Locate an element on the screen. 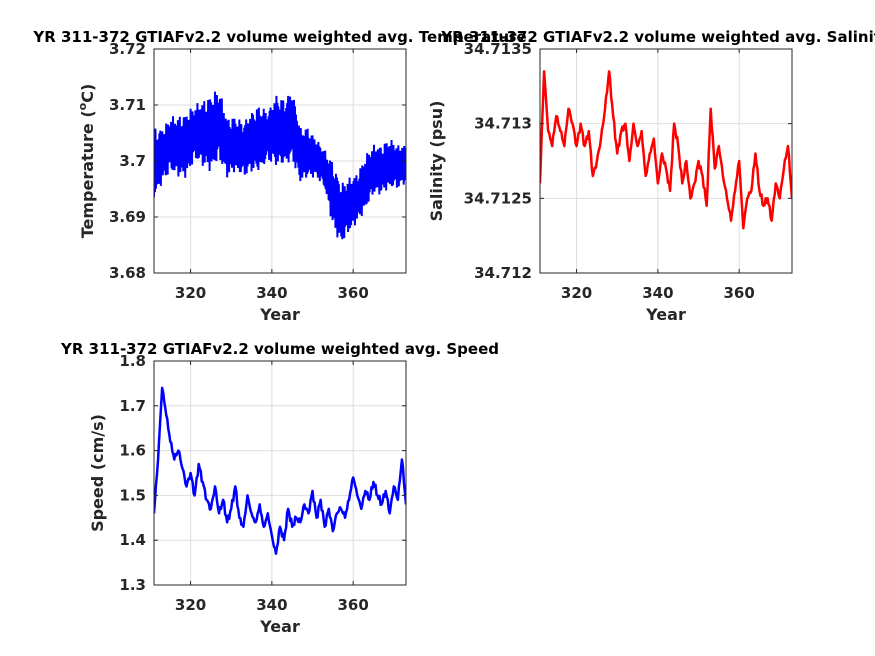 The height and width of the screenshot is (656, 875). salinity-series-layer is located at coordinates (666, 150).